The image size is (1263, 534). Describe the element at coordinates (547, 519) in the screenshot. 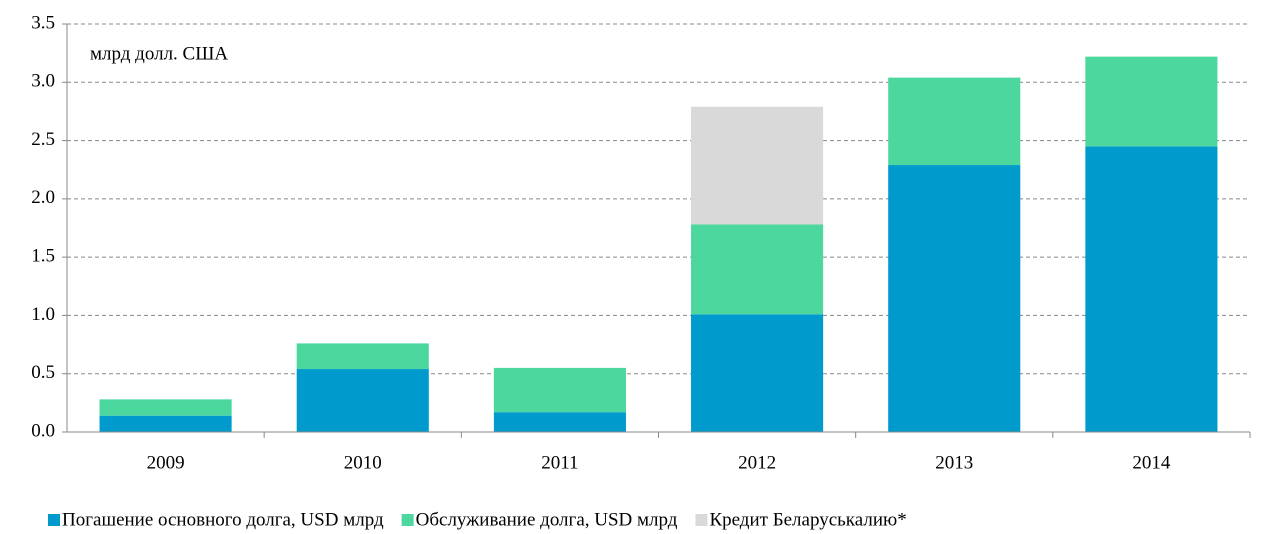

I see `legend-label: Обслуживание долга, USD млрд` at that location.